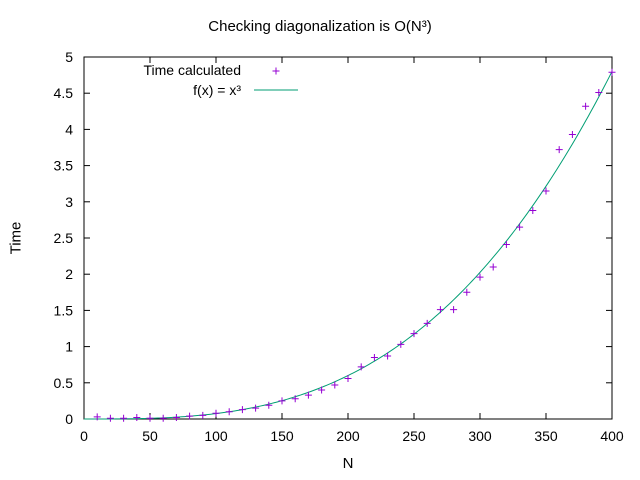  I want to click on y-tick-label-4: 2, so click(69, 274).